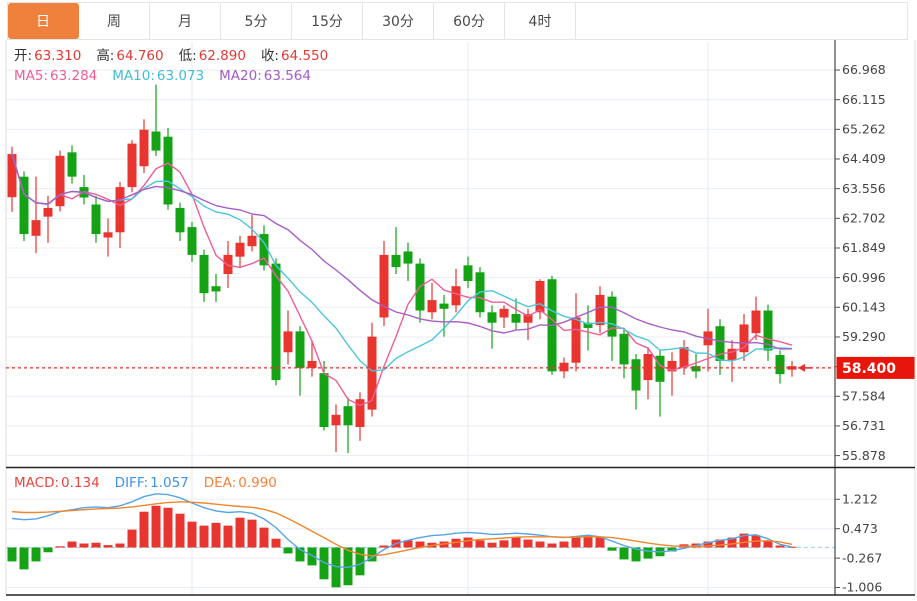 The height and width of the screenshot is (601, 917). Describe the element at coordinates (171, 56) in the screenshot. I see `ohlc-legend: 开: 63.310 高: 64.760 低: 62.890 收: 64.550` at that location.